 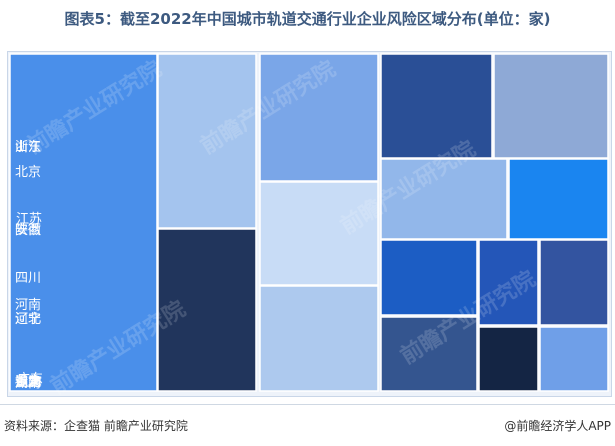 What do you see at coordinates (96, 426) in the screenshot?
I see `source-note: 资料来源：企查猫 前瞻产业研究院` at bounding box center [96, 426].